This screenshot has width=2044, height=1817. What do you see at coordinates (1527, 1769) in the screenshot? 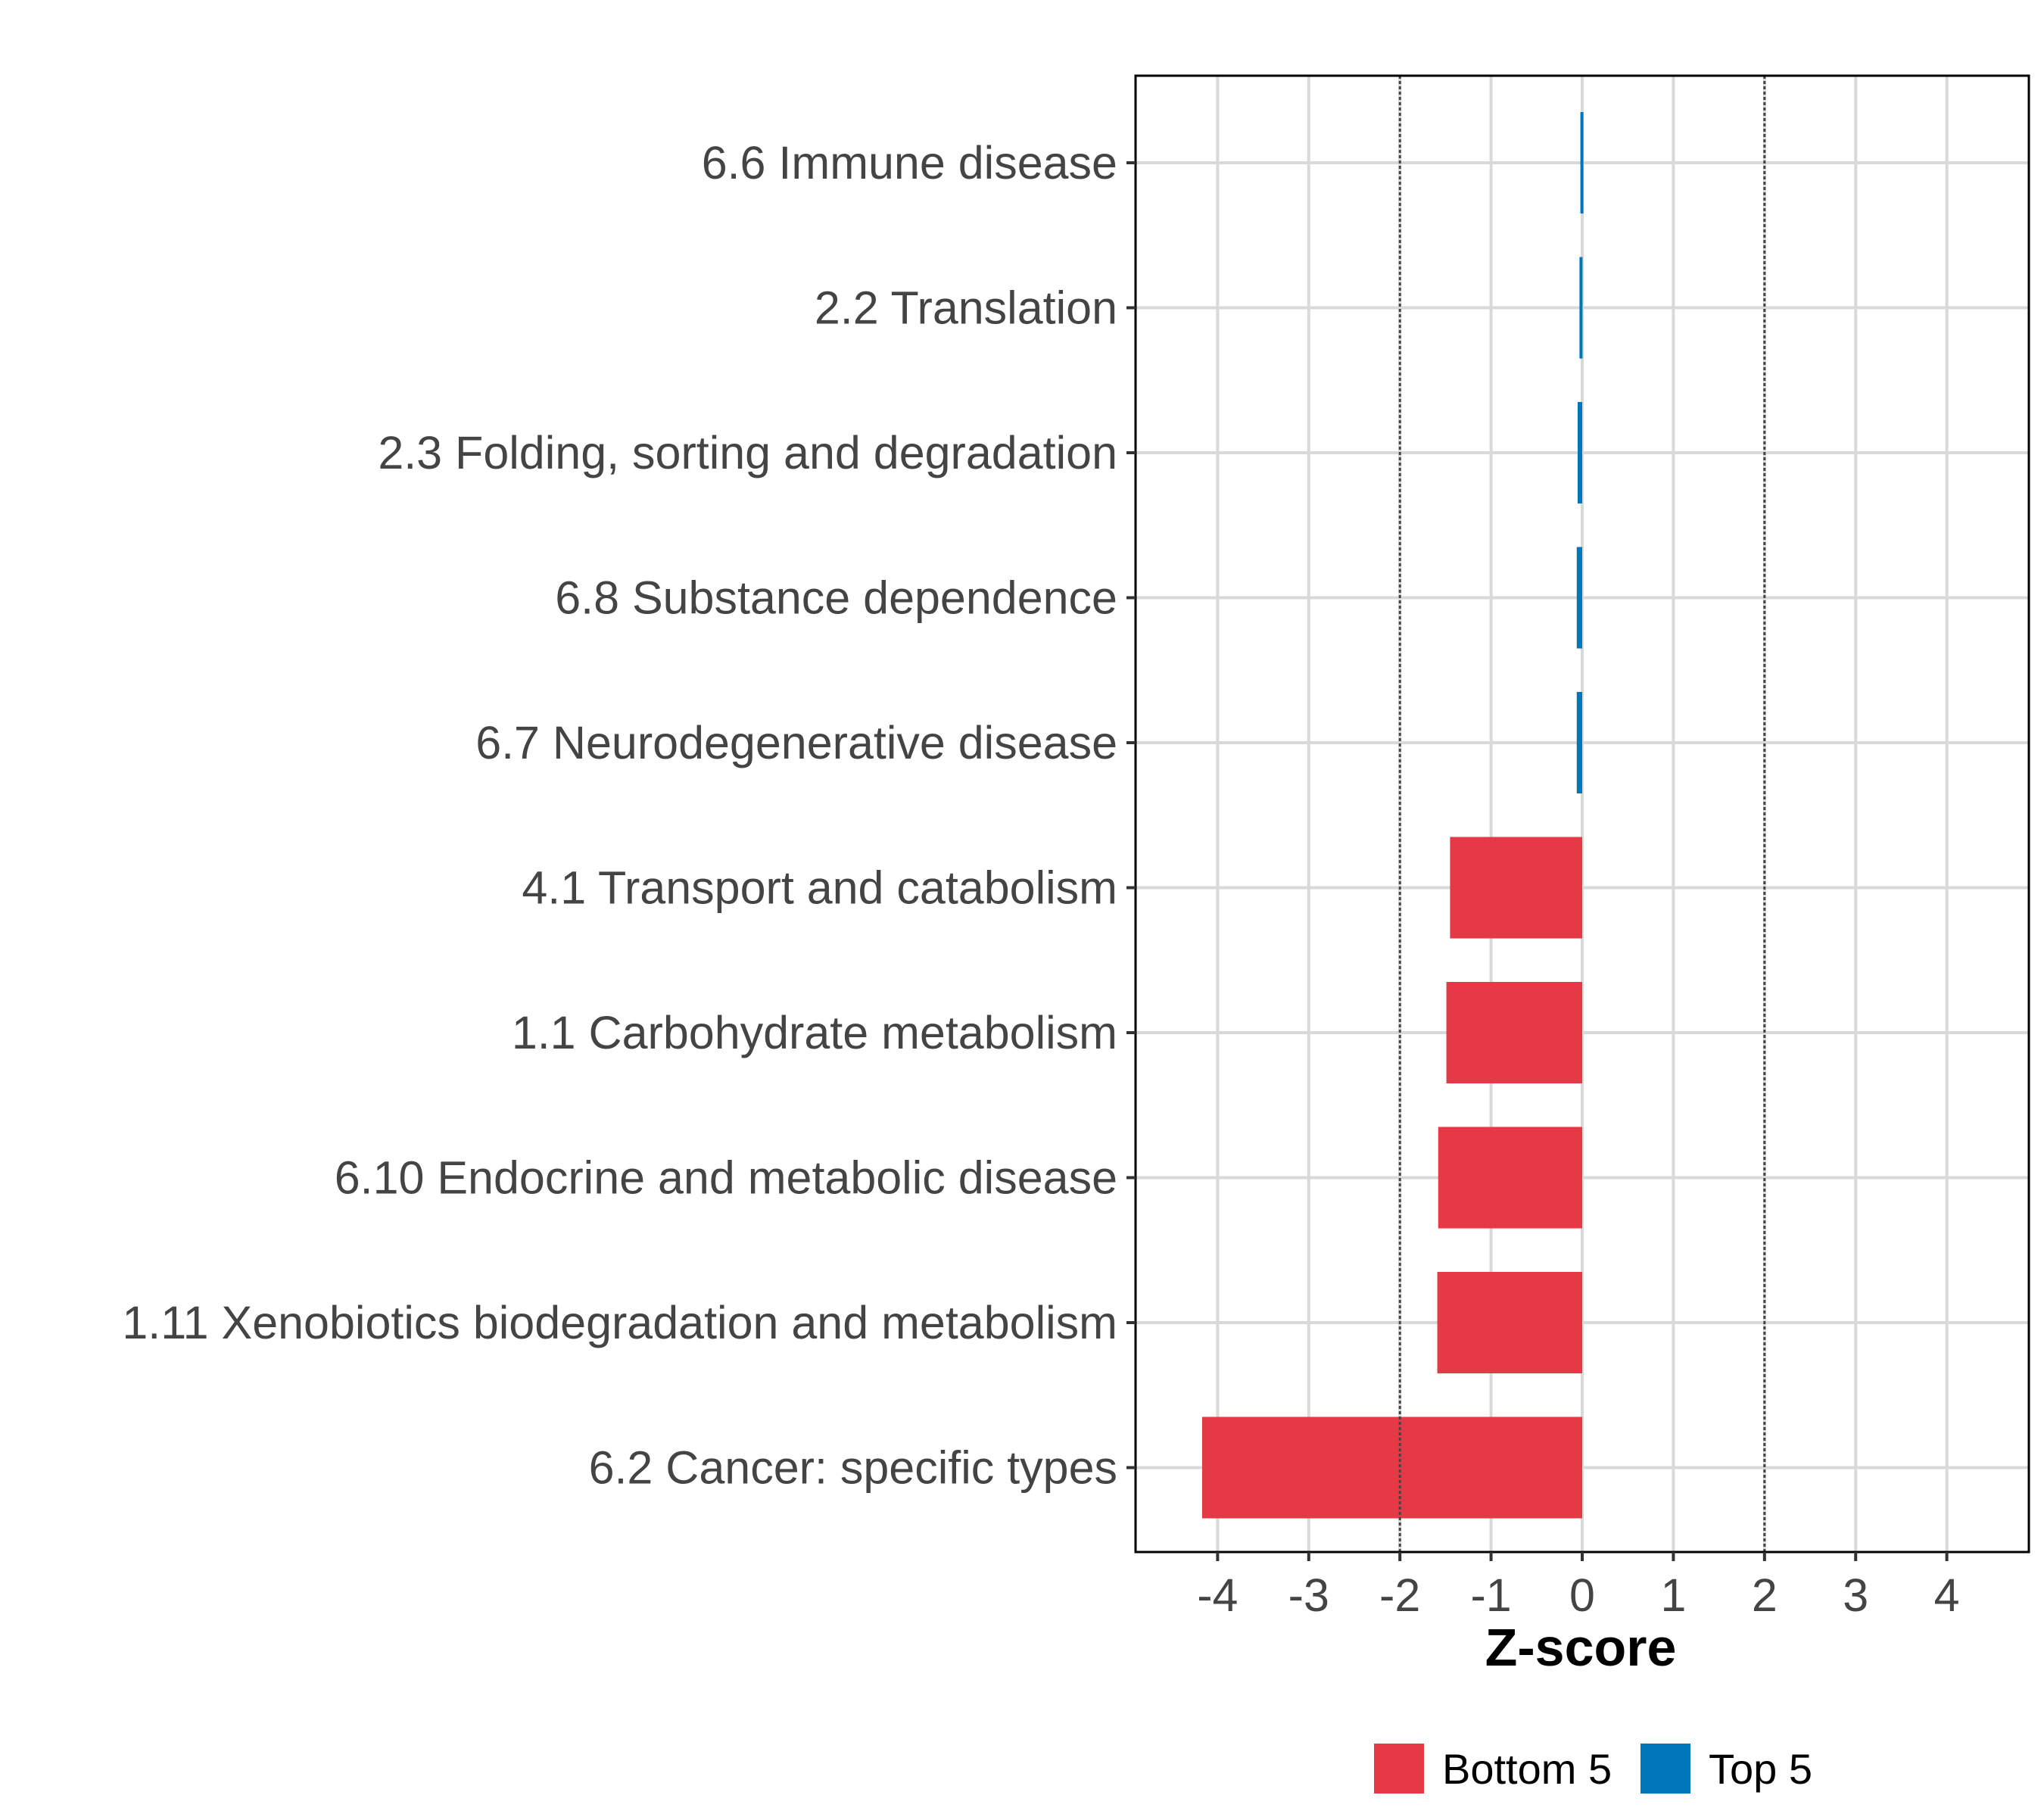
I see `legend-label: Bottom 5` at bounding box center [1527, 1769].